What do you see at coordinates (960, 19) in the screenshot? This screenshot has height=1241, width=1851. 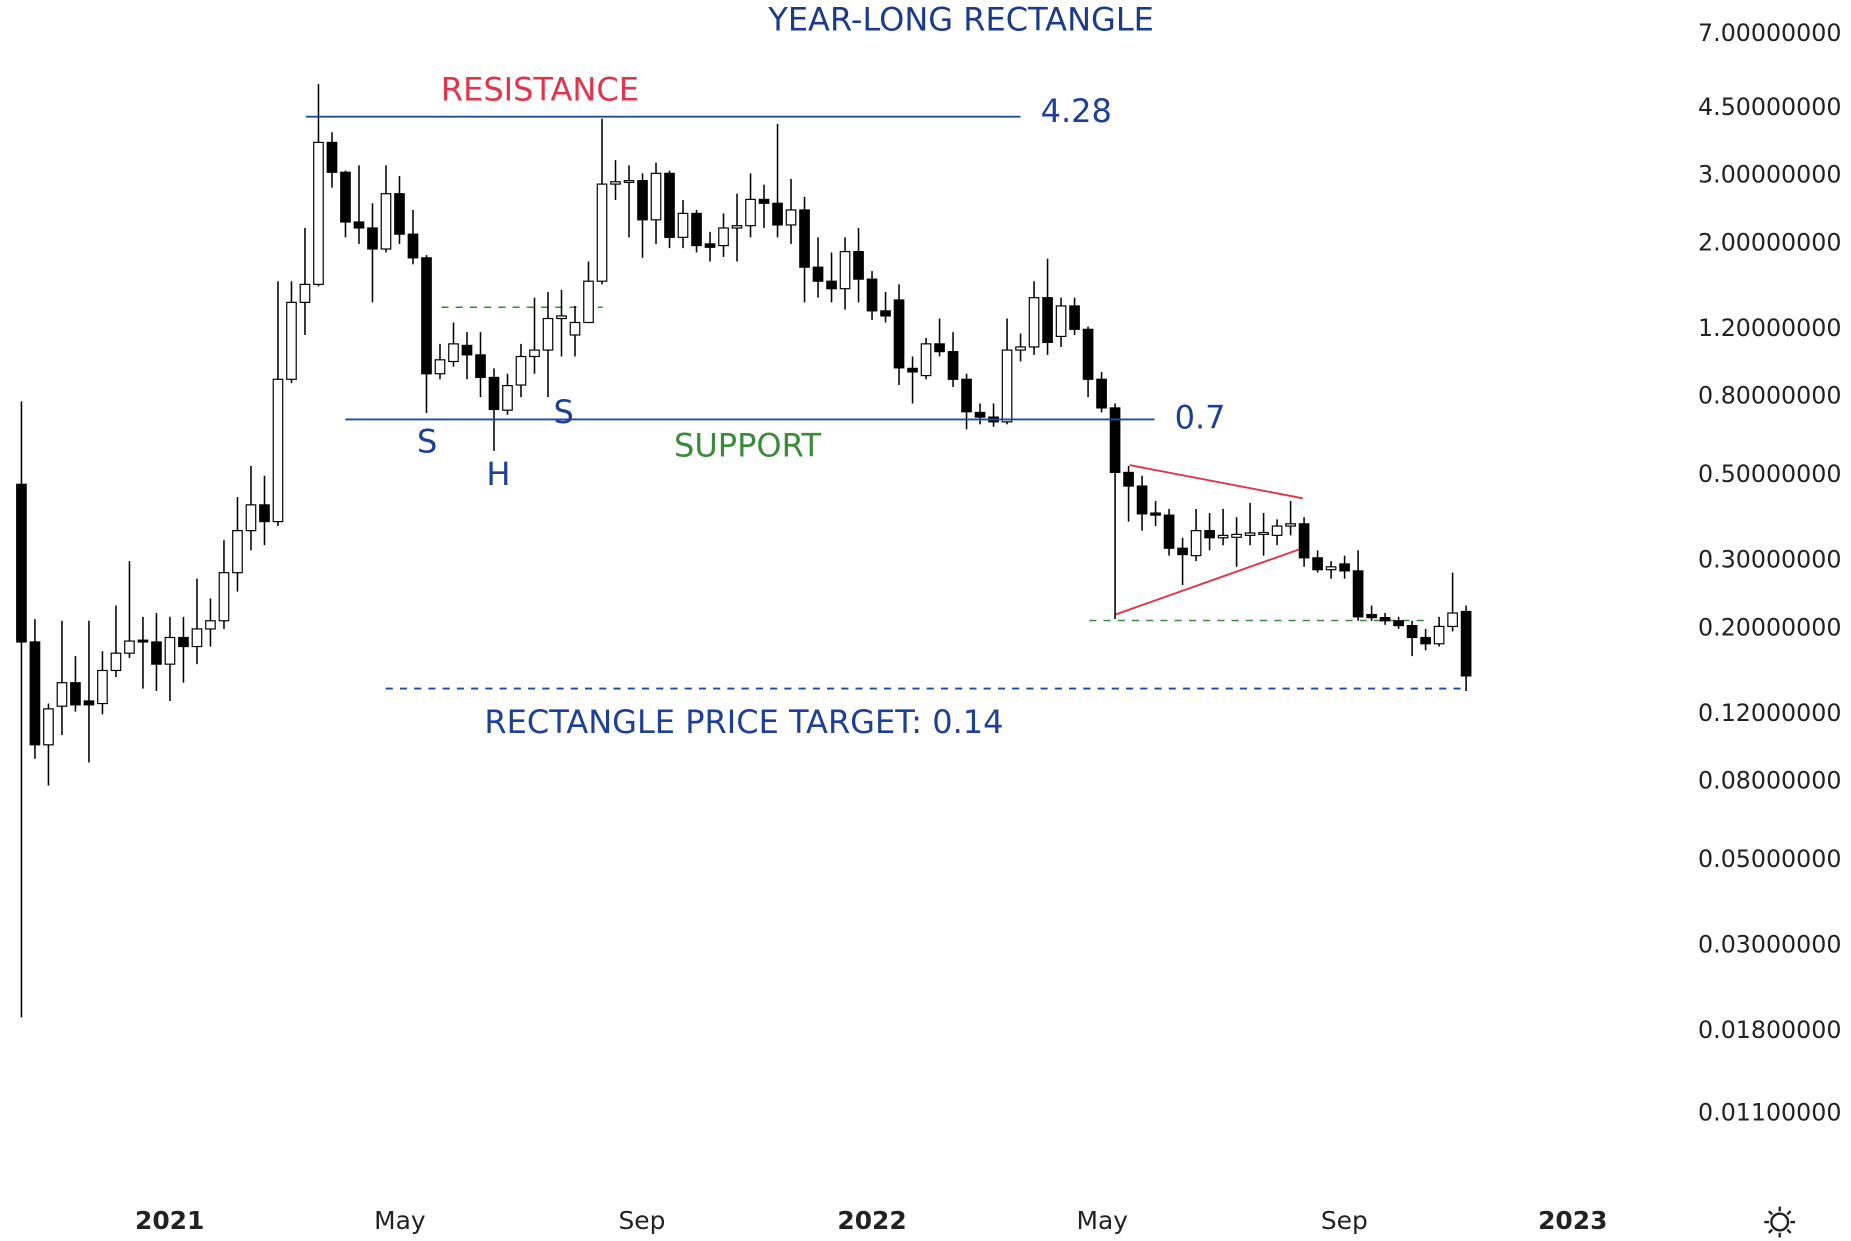 I see `chart-title: YEAR-LONG RECTANGLE` at bounding box center [960, 19].